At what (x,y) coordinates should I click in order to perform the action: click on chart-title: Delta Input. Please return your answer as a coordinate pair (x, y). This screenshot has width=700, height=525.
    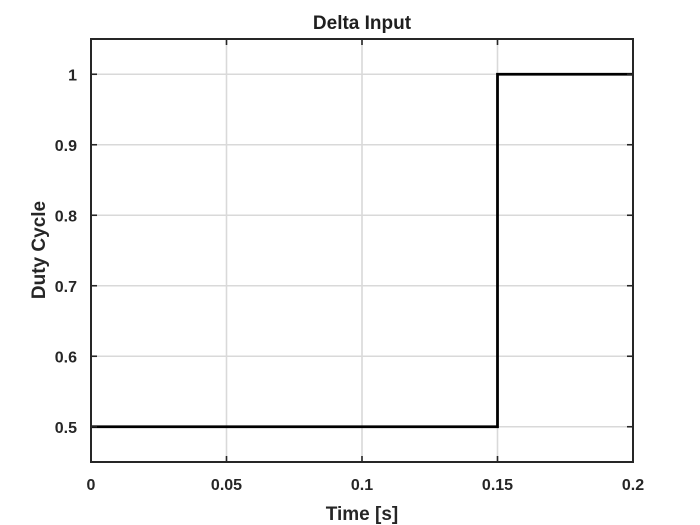
    Looking at the image, I should click on (362, 23).